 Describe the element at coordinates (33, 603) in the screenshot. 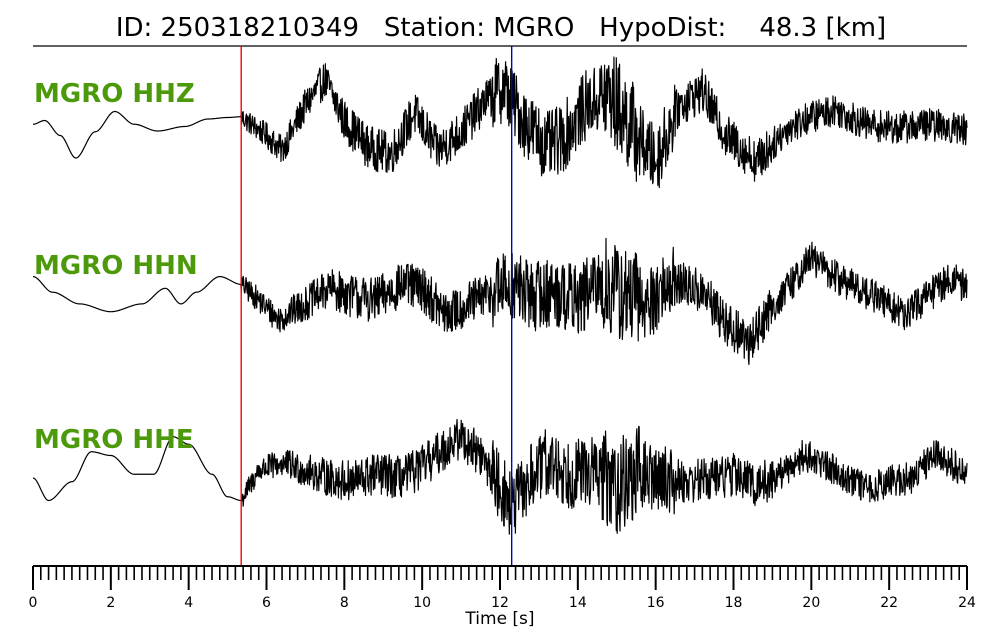

I see `x-tick-label: 0` at that location.